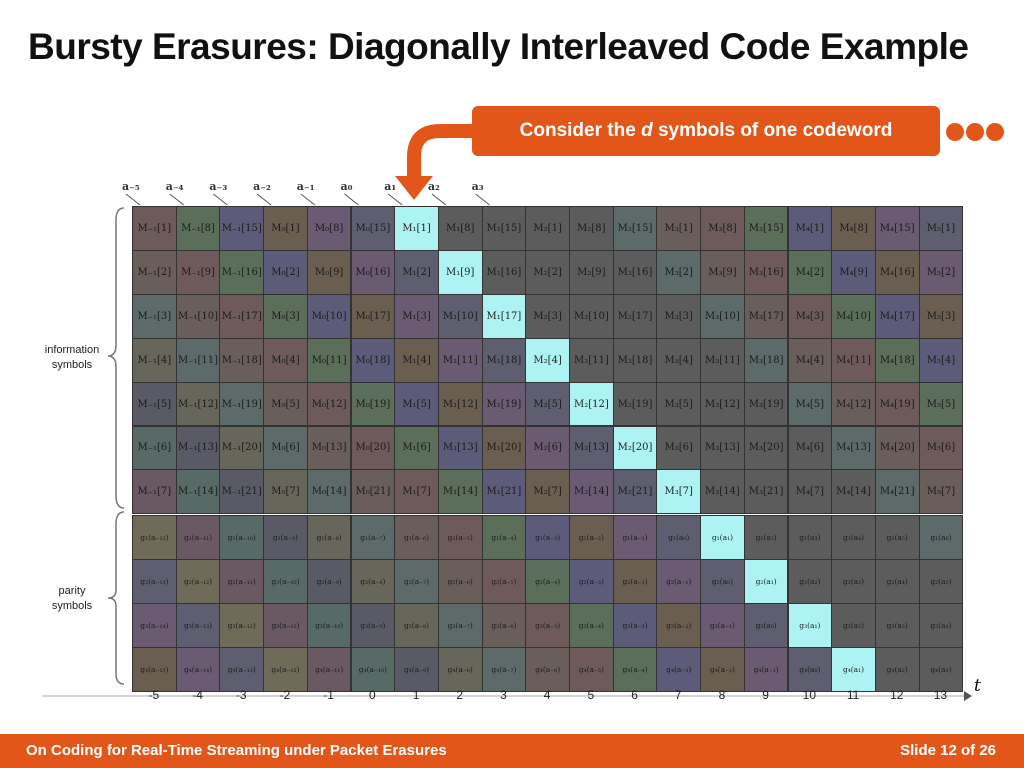  What do you see at coordinates (941, 625) in the screenshot?
I see `parity-cell: g₃(a₄)` at bounding box center [941, 625].